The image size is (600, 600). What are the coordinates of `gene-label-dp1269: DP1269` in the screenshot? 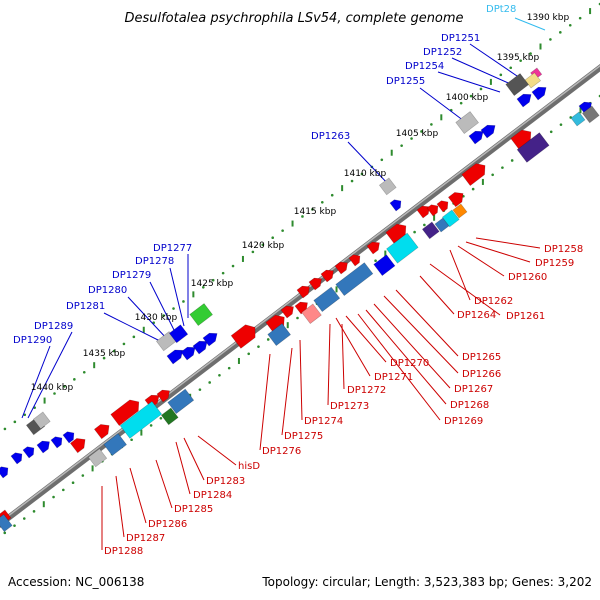 It's located at (463, 421).